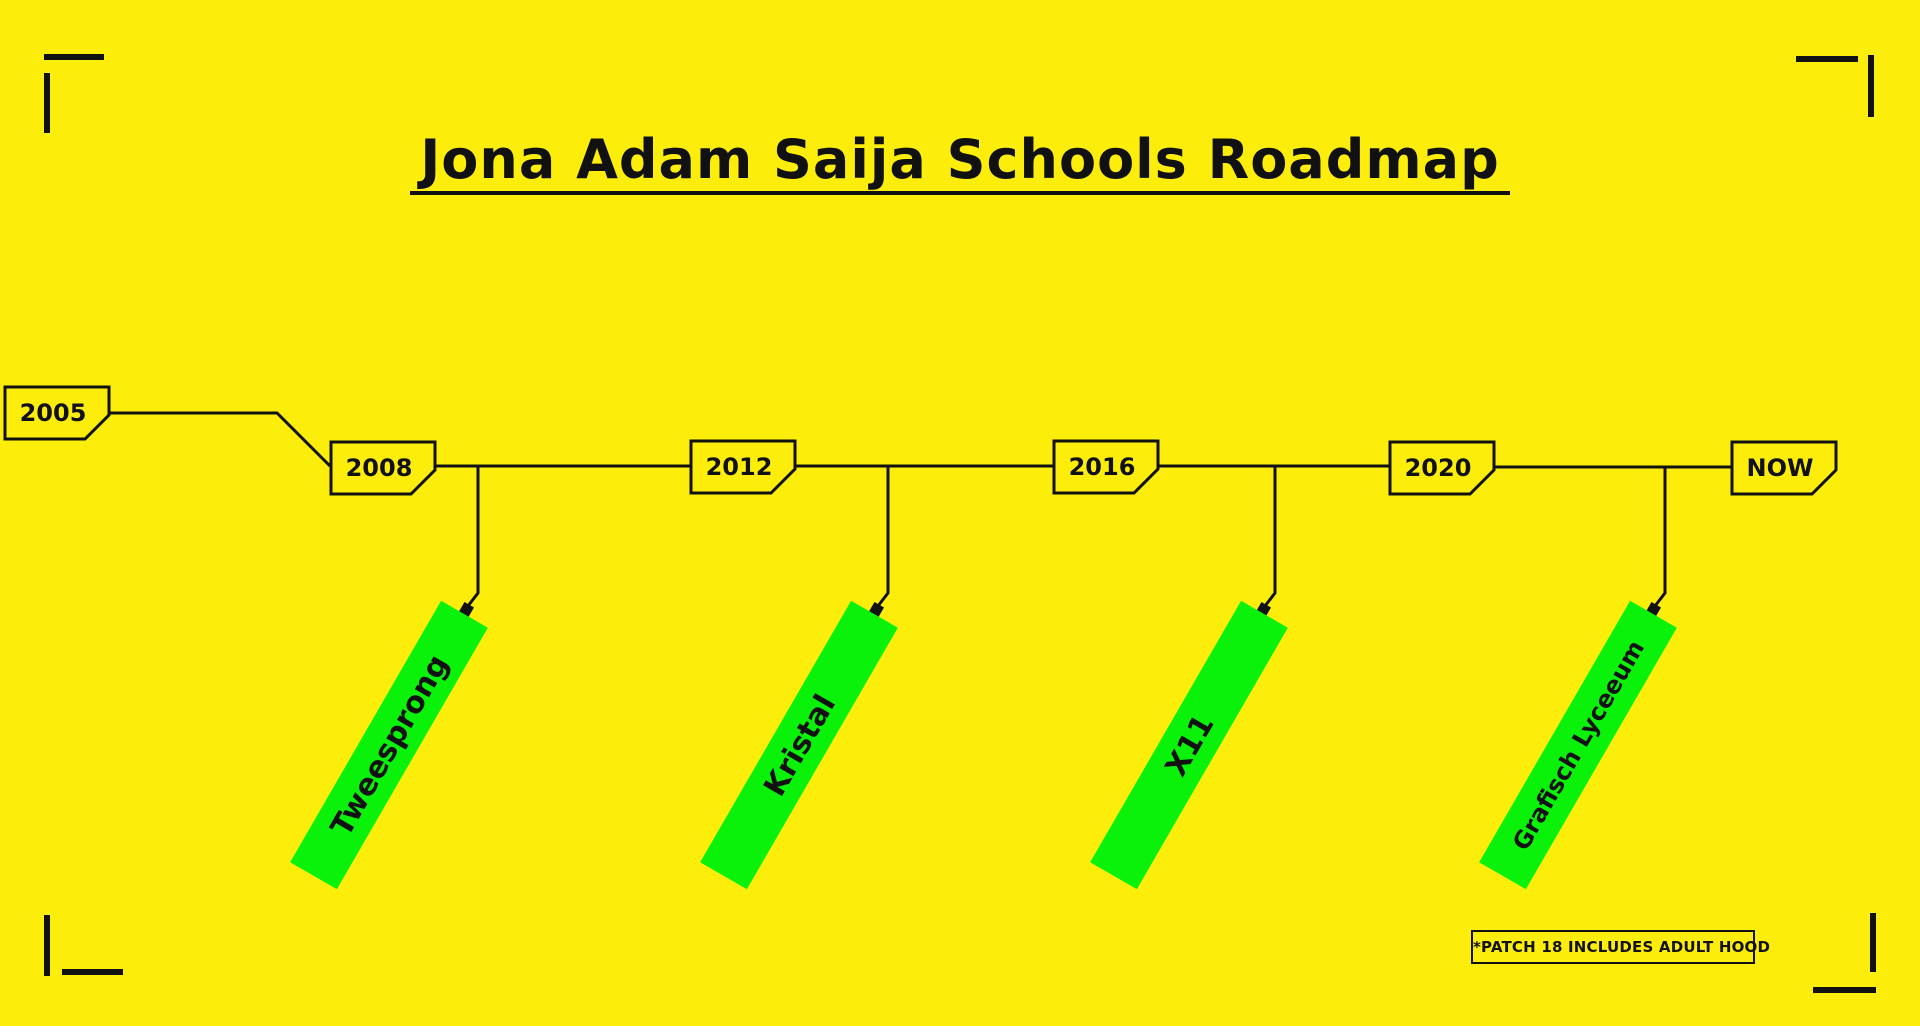 Image resolution: width=1920 pixels, height=1026 pixels. I want to click on timeline-lead-in, so click(220, 439).